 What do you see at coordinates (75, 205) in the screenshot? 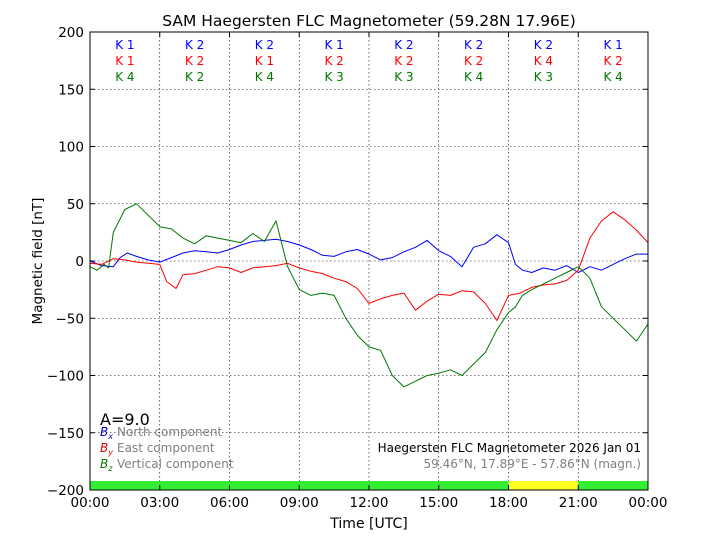
I see `y-tick-label: 50` at bounding box center [75, 205].